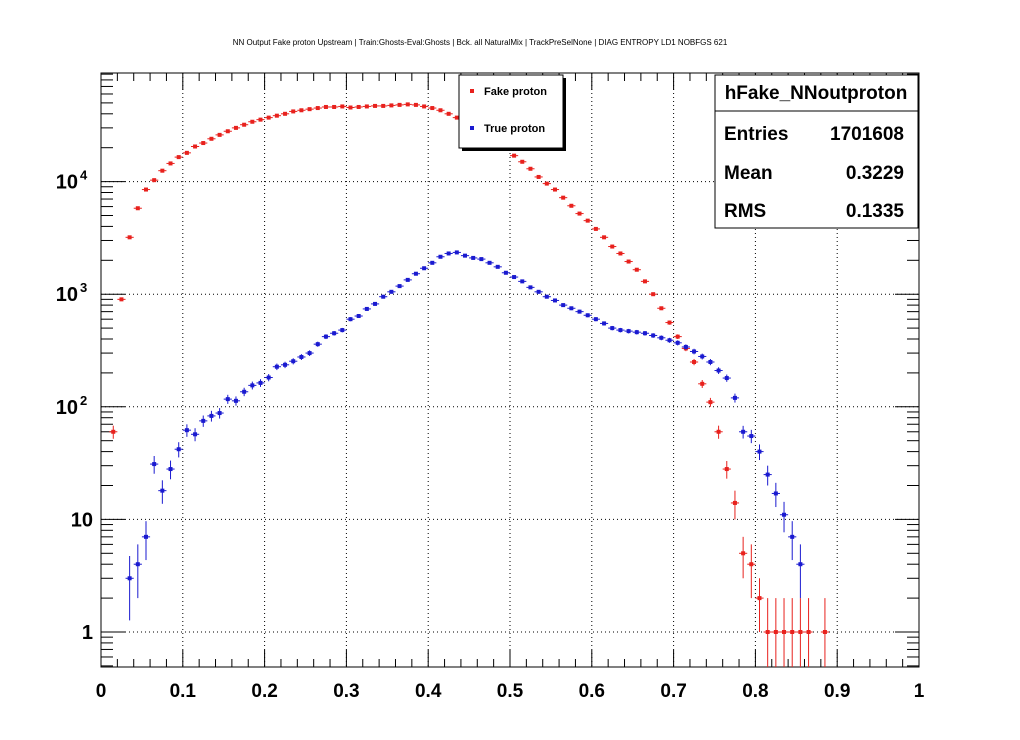 Image resolution: width=1020 pixels, height=740 pixels. What do you see at coordinates (67, 183) in the screenshot?
I see `y-tick-label: 10` at bounding box center [67, 183].